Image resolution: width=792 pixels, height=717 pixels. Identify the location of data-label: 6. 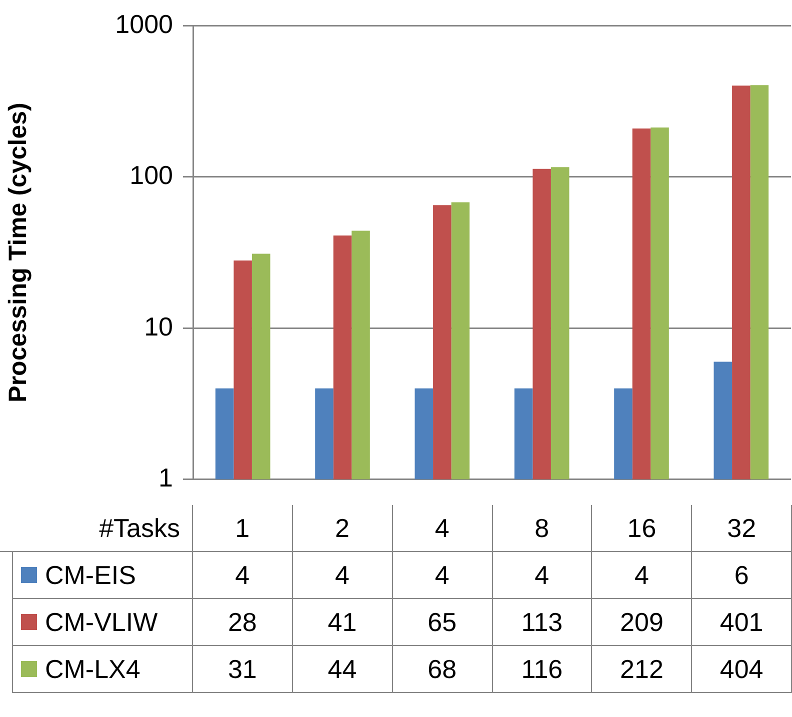
(742, 575).